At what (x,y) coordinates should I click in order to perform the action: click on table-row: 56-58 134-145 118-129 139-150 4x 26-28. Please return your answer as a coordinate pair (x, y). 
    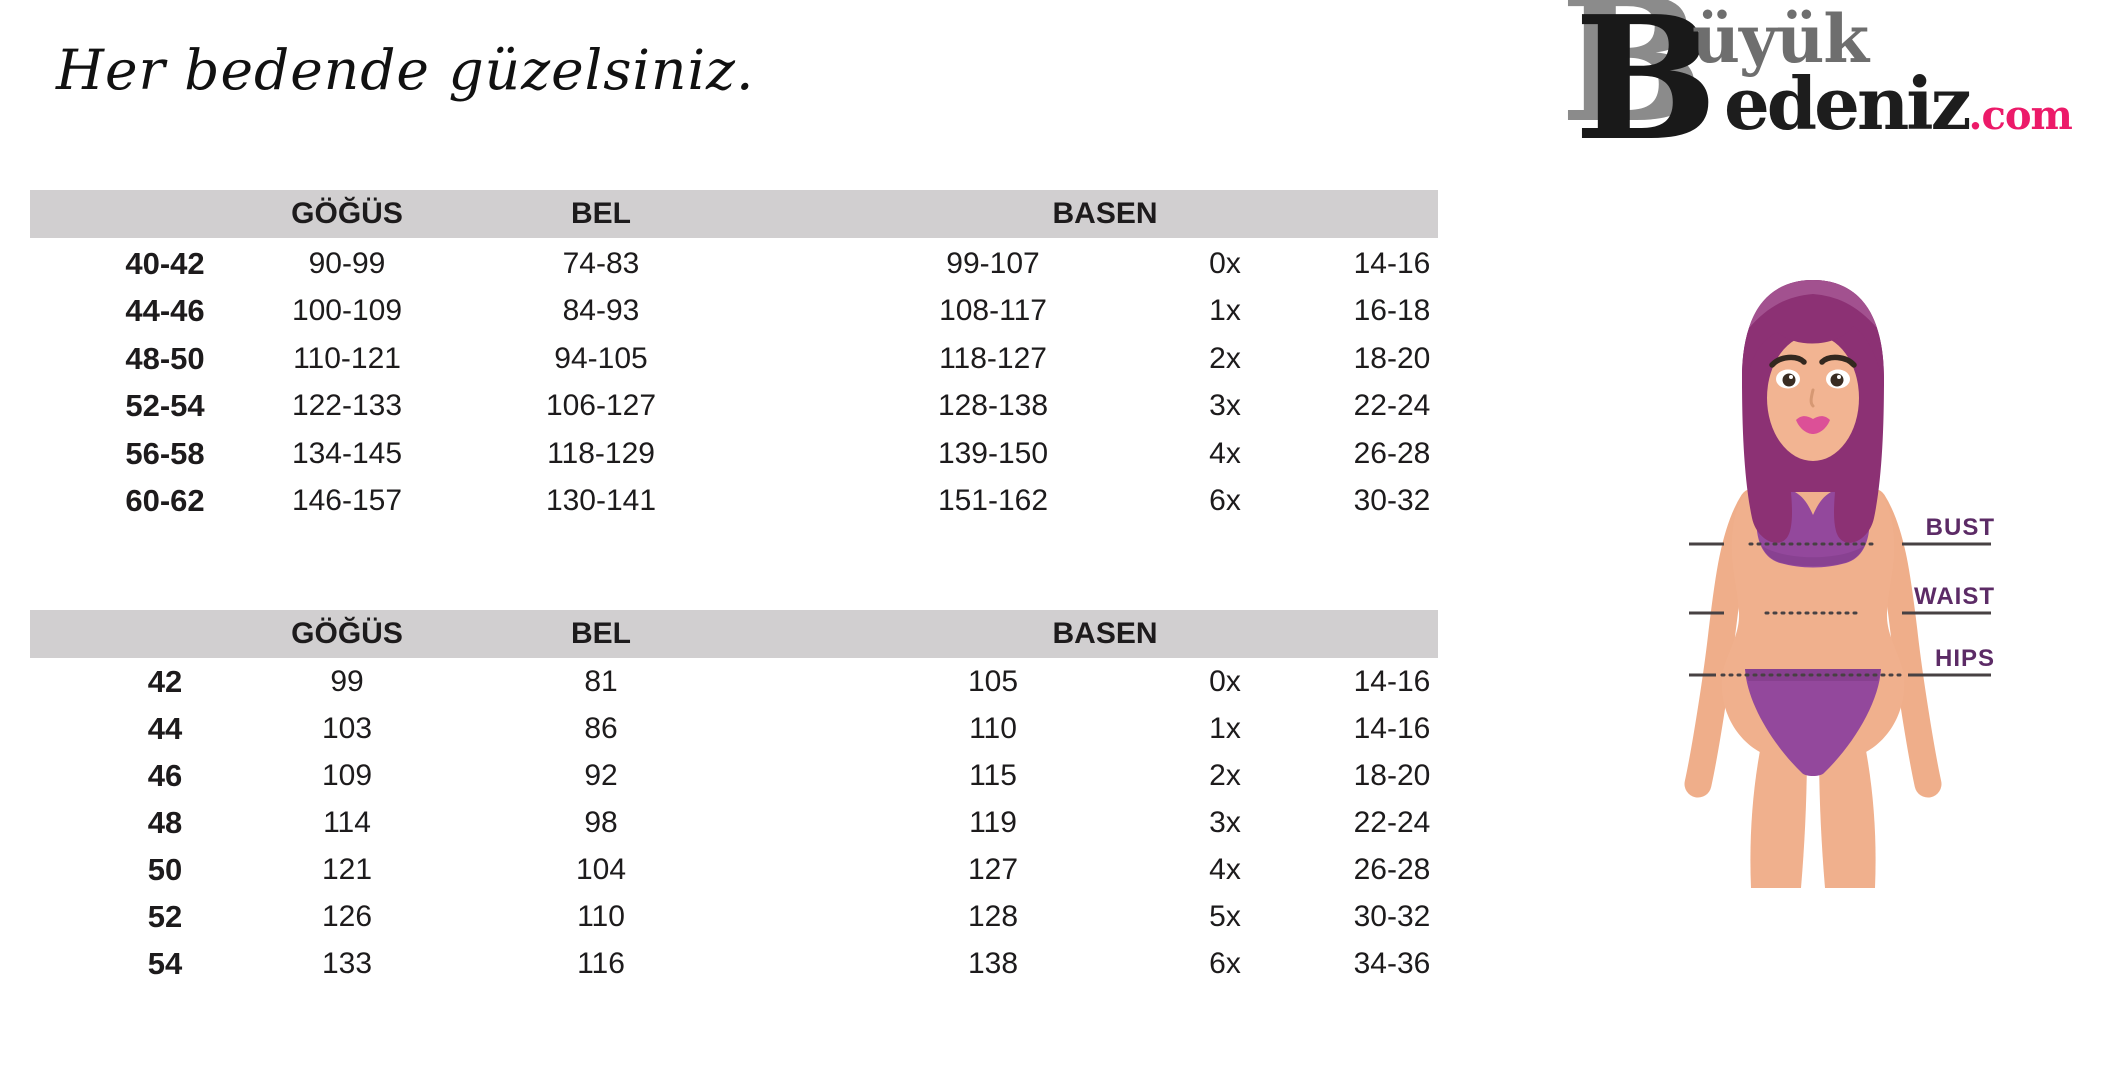
    Looking at the image, I should click on (734, 453).